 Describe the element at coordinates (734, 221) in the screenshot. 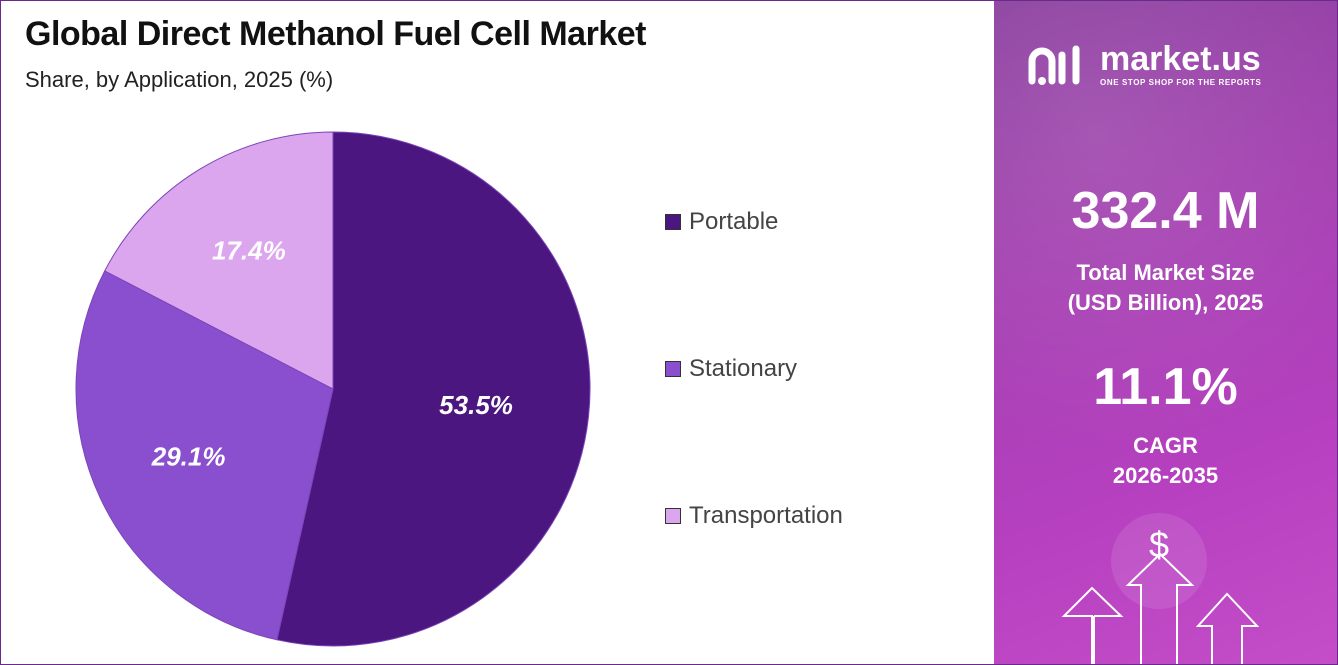

I see `legend-label-portable: Portable` at that location.